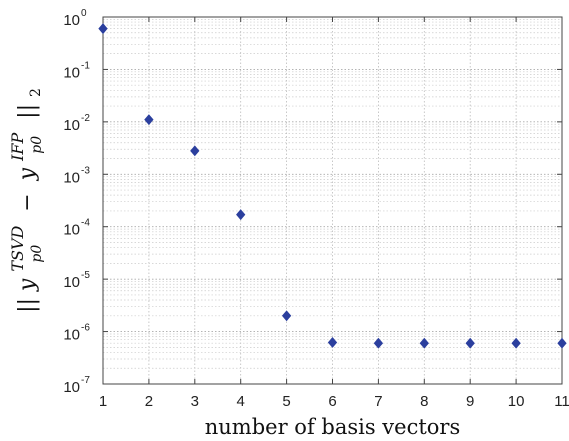 This screenshot has width=569, height=441. What do you see at coordinates (27, 111) in the screenshot?
I see `ylabel-close-bars: ||` at bounding box center [27, 111].